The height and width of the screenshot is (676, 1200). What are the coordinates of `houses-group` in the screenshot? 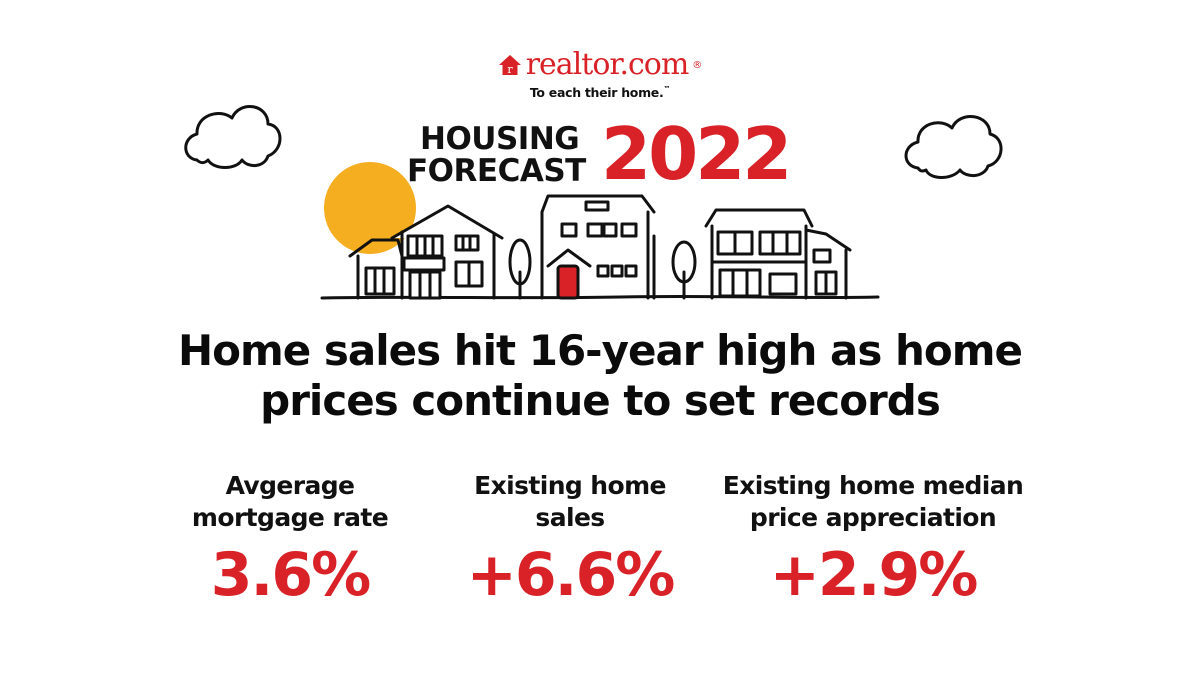 It's located at (600, 247).